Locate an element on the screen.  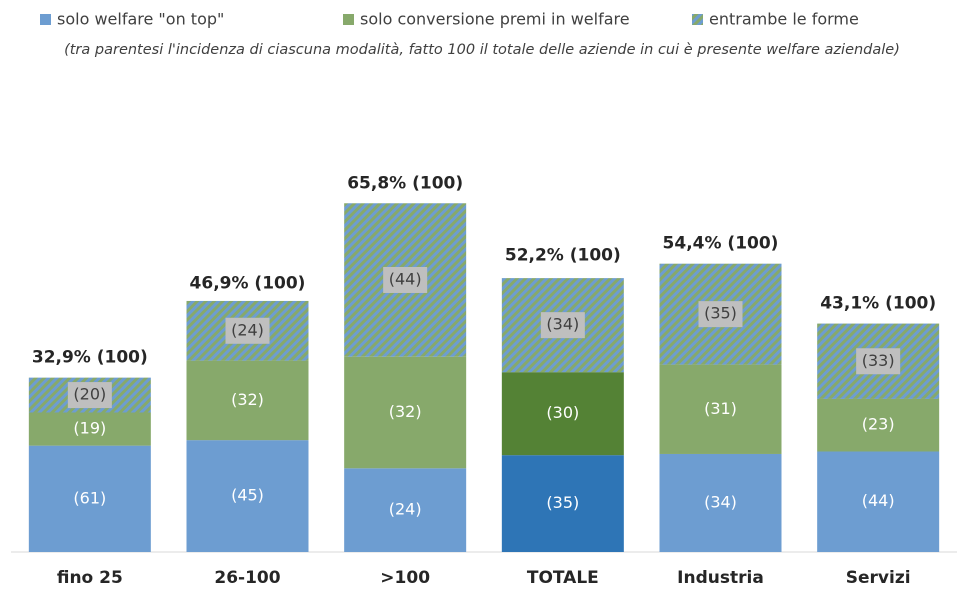
total-label: 52,2% (100) is located at coordinates (563, 255).